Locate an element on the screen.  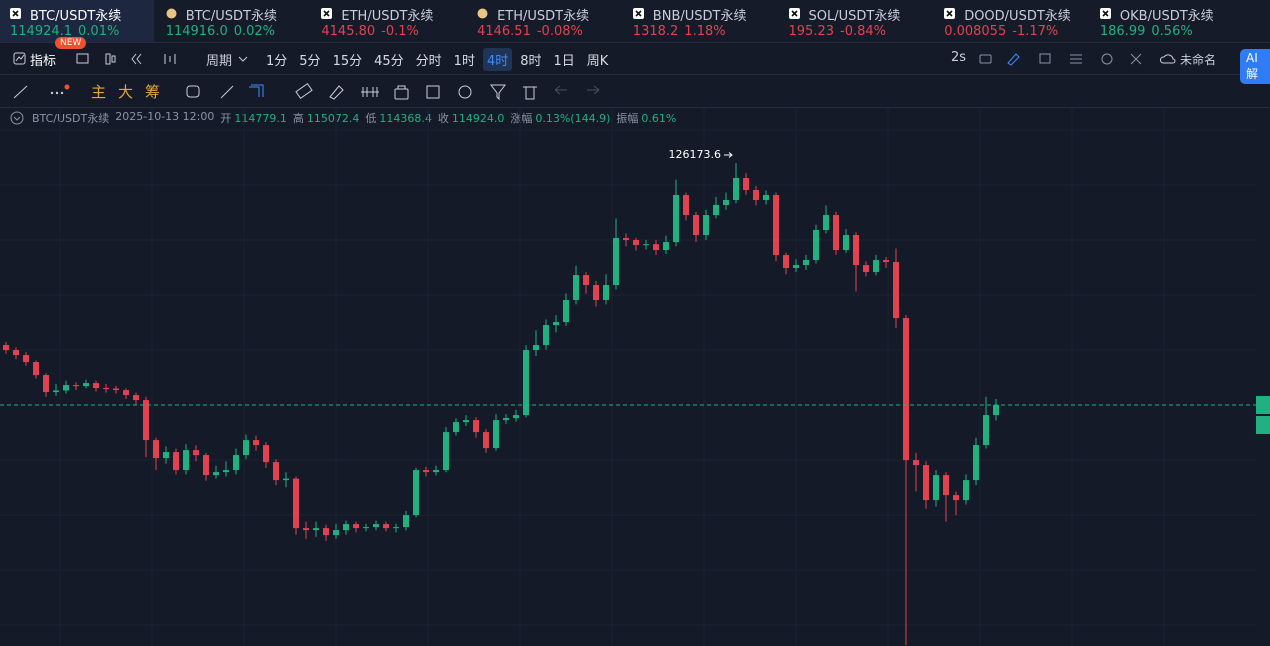
interval-button: 周K is located at coordinates (597, 61).